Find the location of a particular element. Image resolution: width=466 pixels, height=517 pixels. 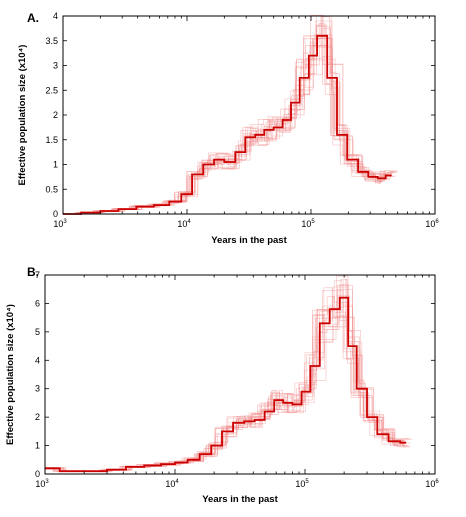

y-tick-label: 3.5 is located at coordinates (51, 41).